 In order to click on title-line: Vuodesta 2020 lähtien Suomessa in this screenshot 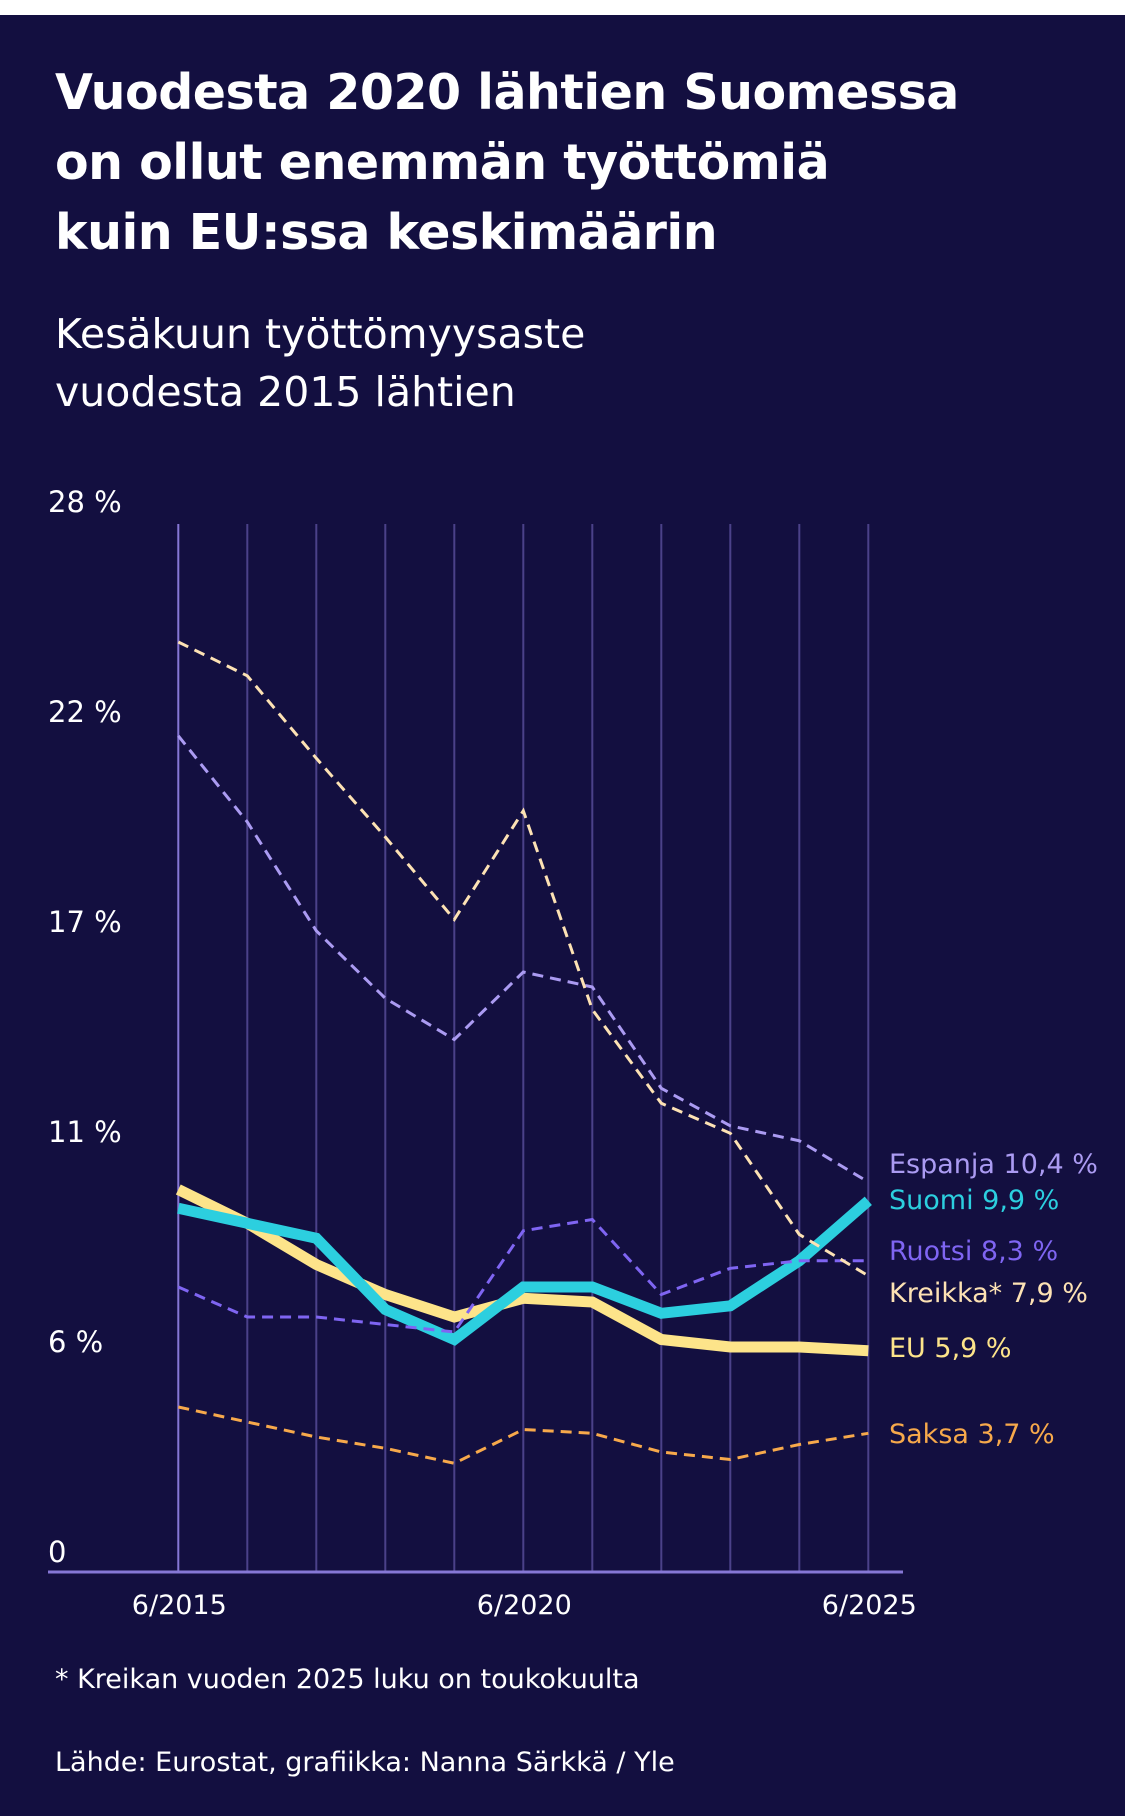, I will do `click(507, 92)`.